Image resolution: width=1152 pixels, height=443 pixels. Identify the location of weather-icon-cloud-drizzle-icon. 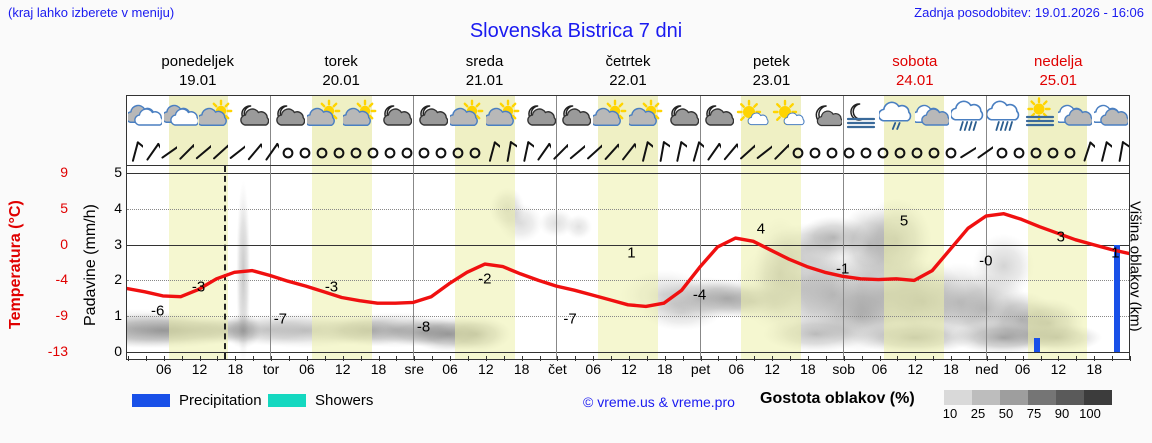
(895, 116).